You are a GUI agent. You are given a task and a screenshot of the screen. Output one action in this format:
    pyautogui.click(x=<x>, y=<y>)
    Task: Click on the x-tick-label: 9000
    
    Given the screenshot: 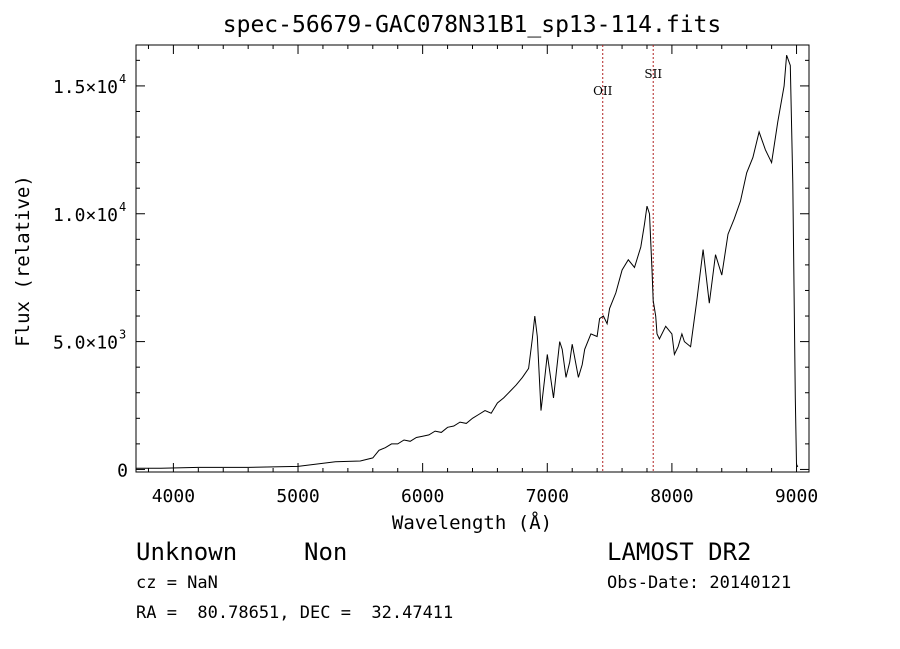 What is the action you would take?
    pyautogui.click(x=796, y=496)
    